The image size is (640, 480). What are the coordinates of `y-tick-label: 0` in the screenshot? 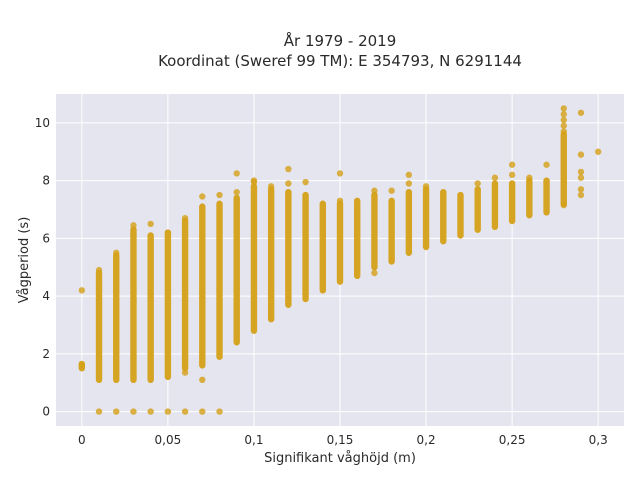 It's located at (46, 412).